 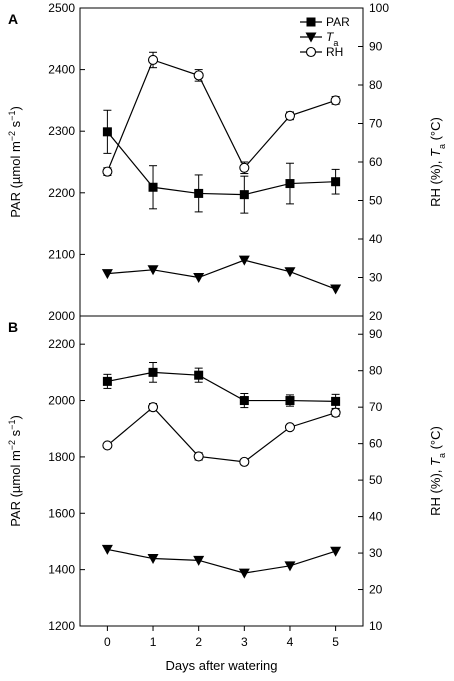 I want to click on panel-label: B, so click(x=13, y=327).